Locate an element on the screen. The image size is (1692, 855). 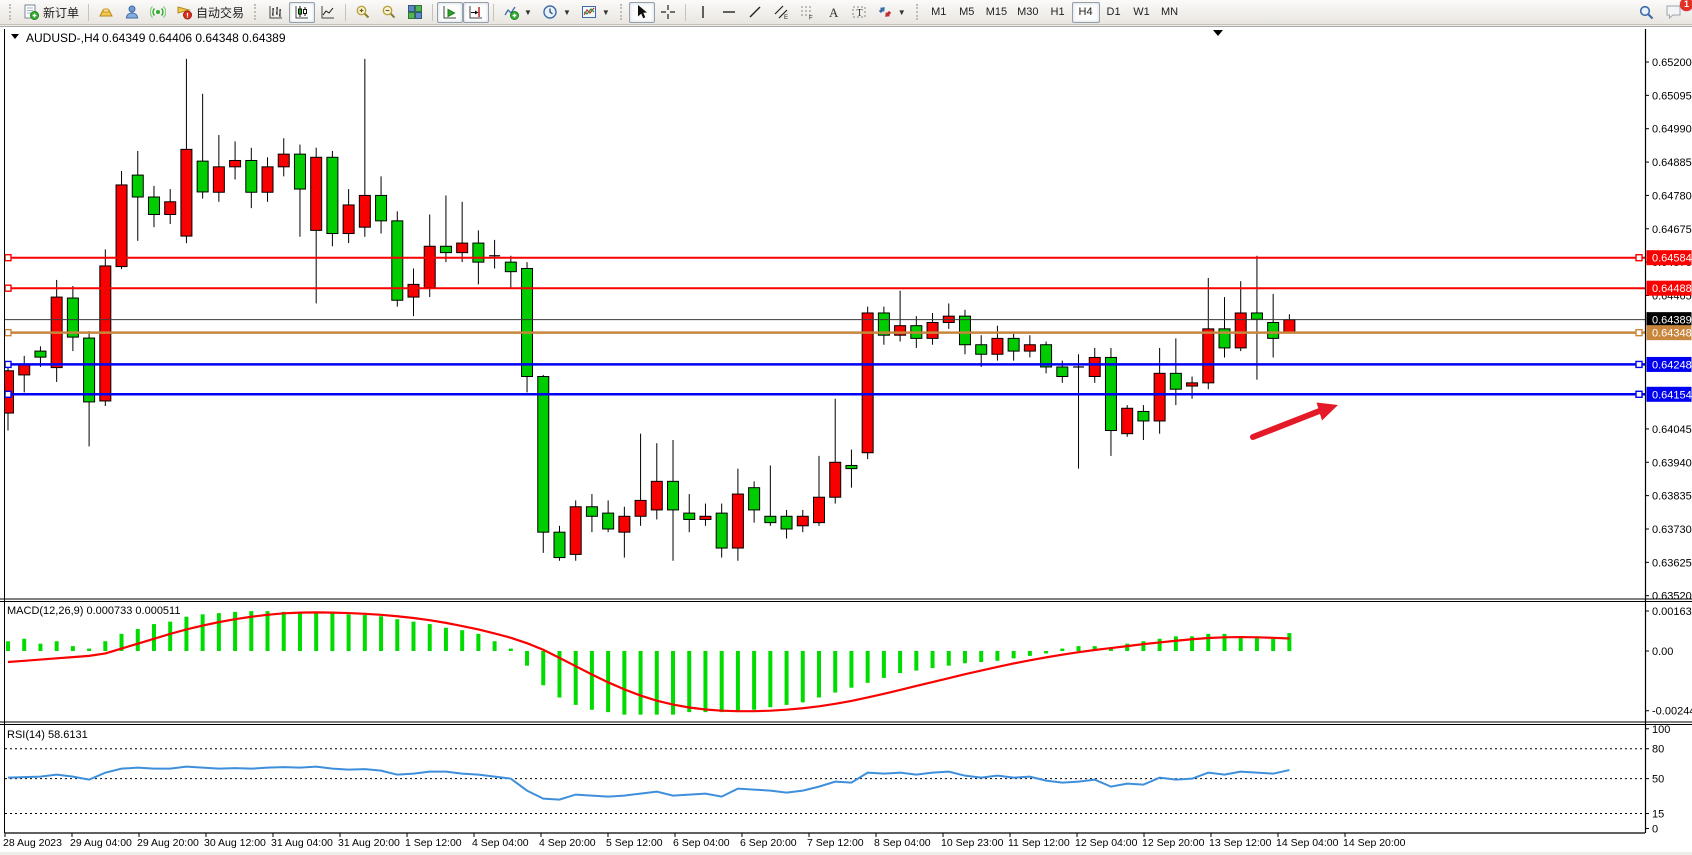
gold-icon is located at coordinates (106, 12).